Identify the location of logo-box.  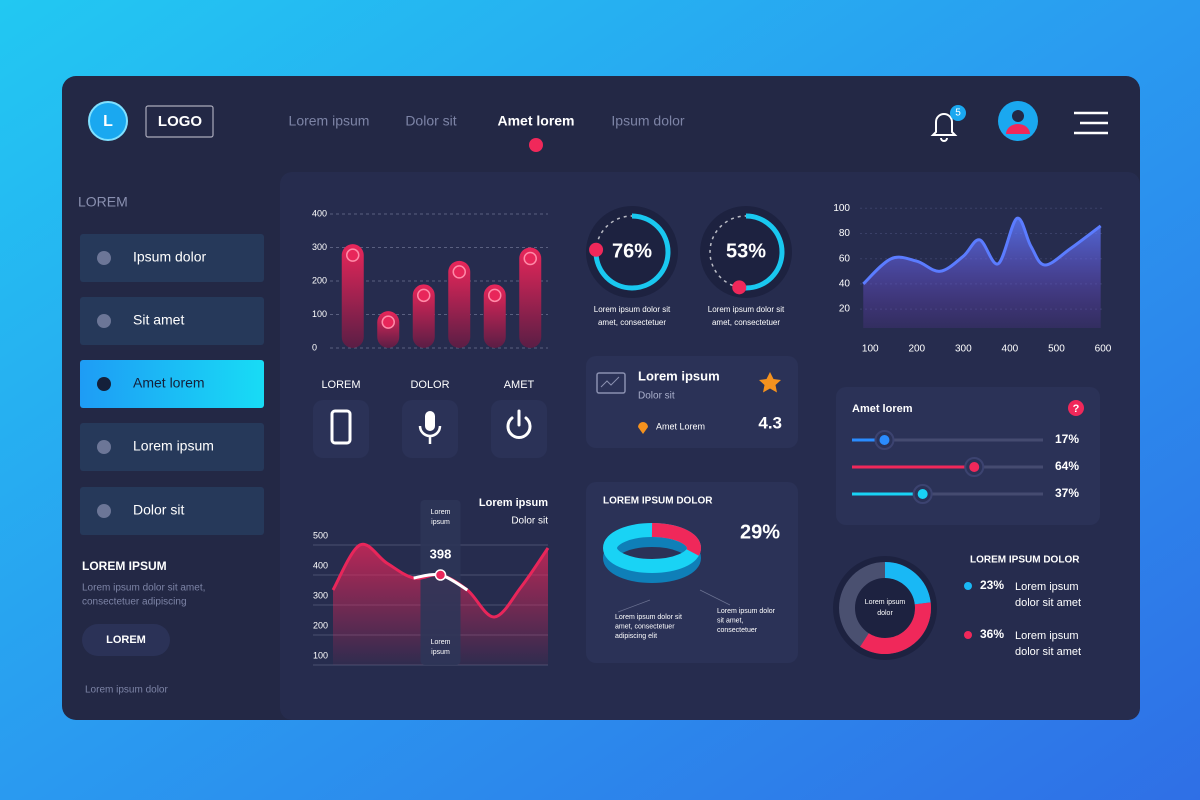
(179, 121).